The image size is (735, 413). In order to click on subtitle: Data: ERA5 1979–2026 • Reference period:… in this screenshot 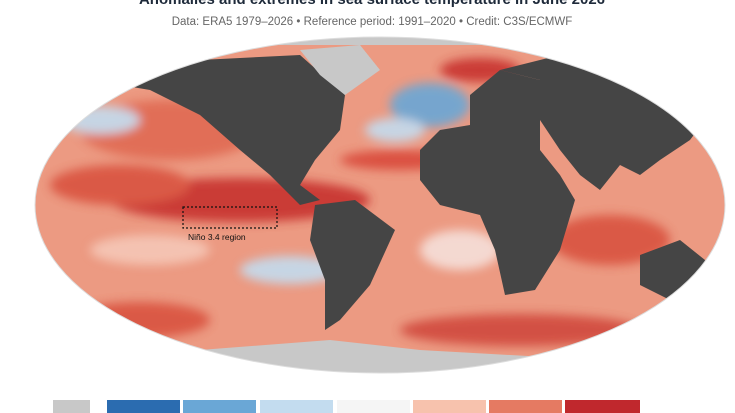, I will do `click(372, 22)`.